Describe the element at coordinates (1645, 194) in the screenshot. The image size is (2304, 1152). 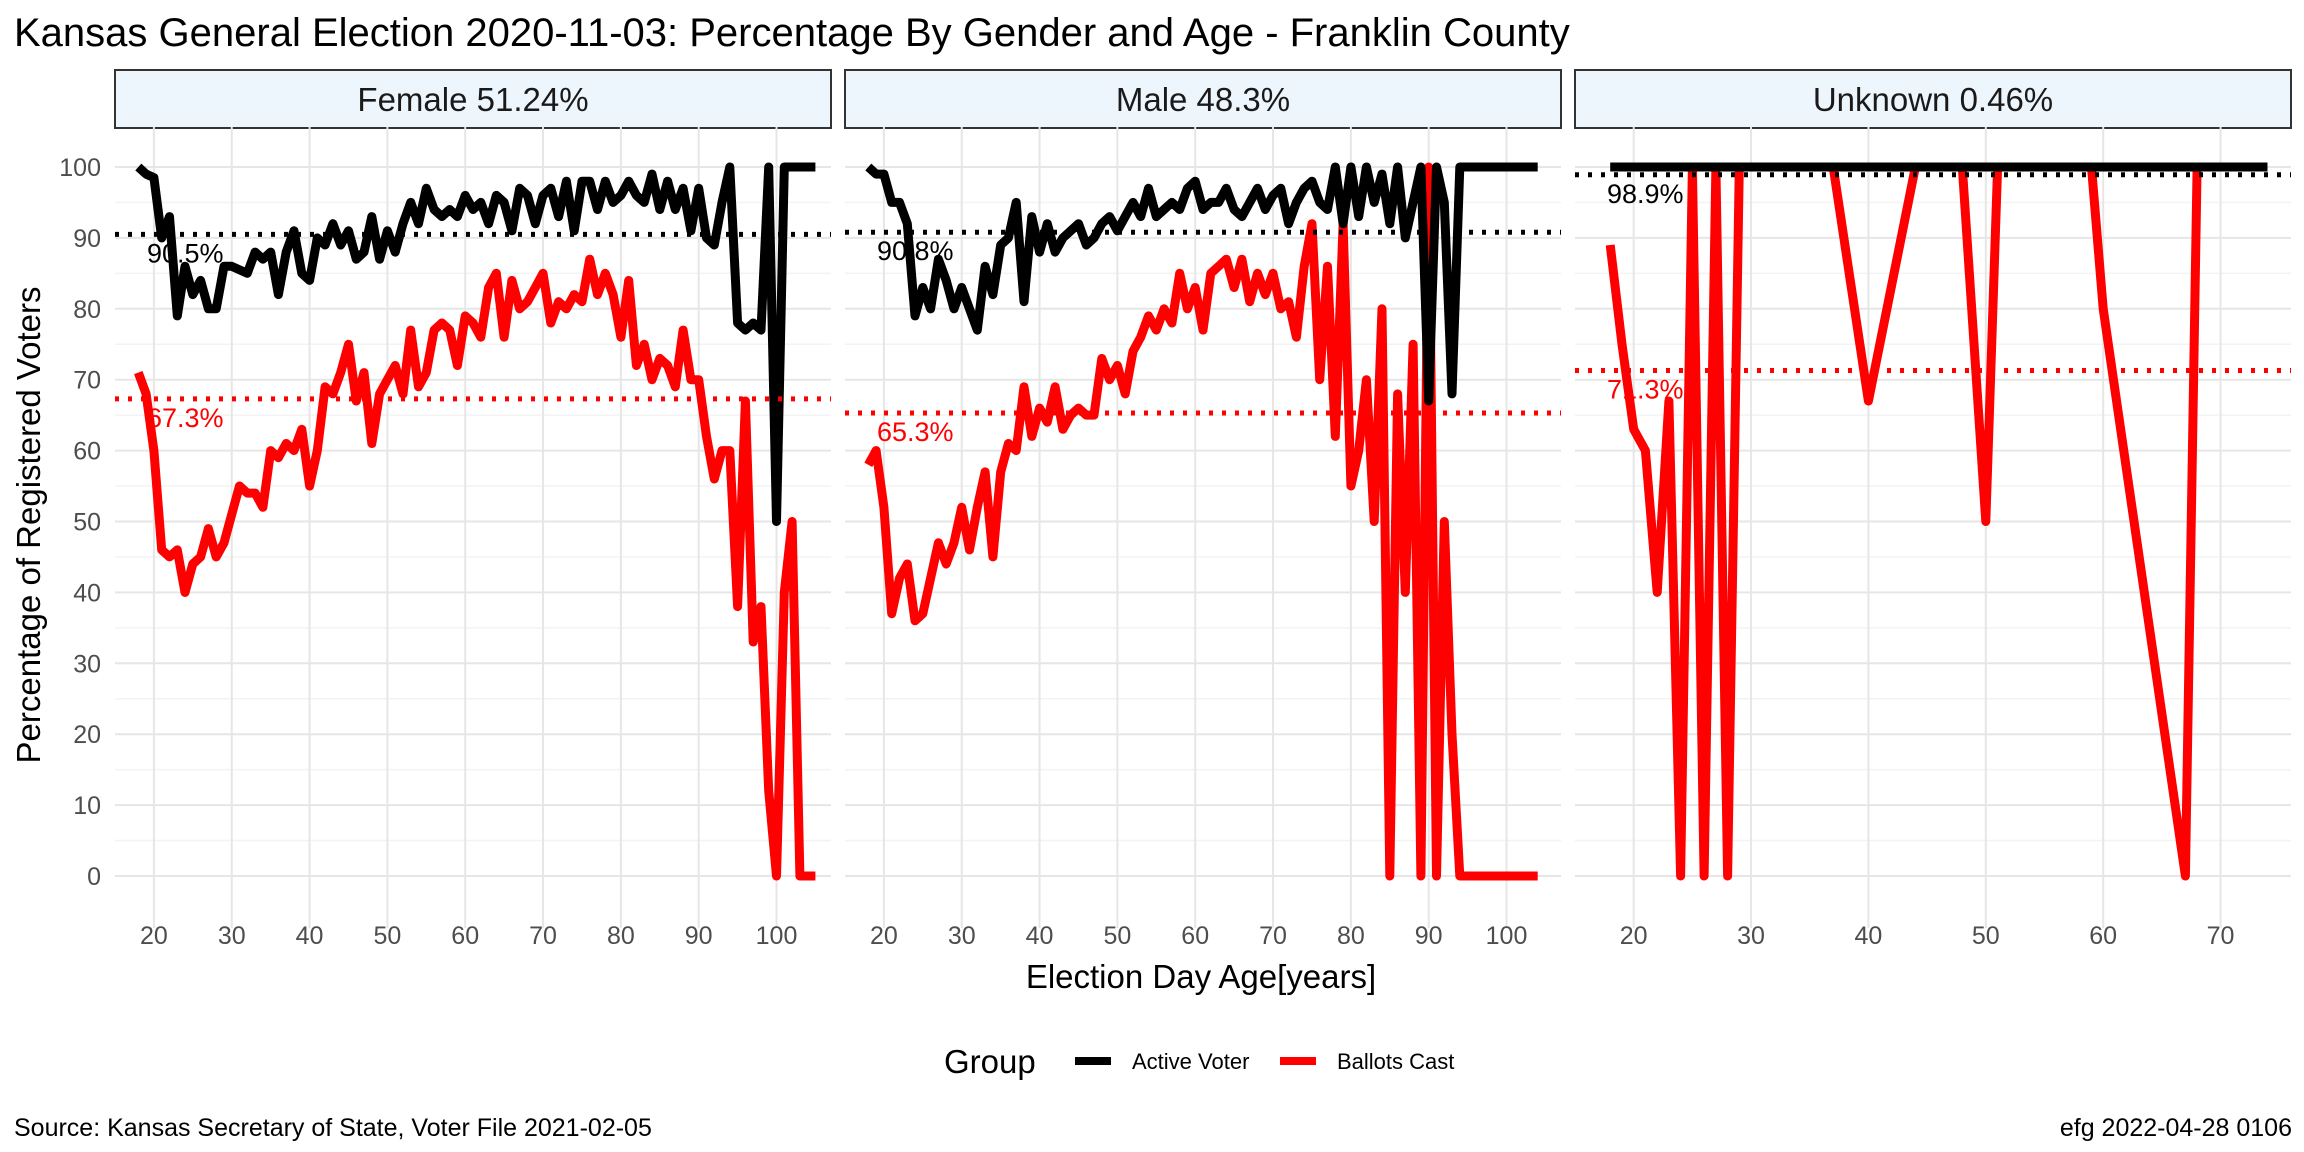
I see `reference-label-active-voter: 98.9%` at that location.